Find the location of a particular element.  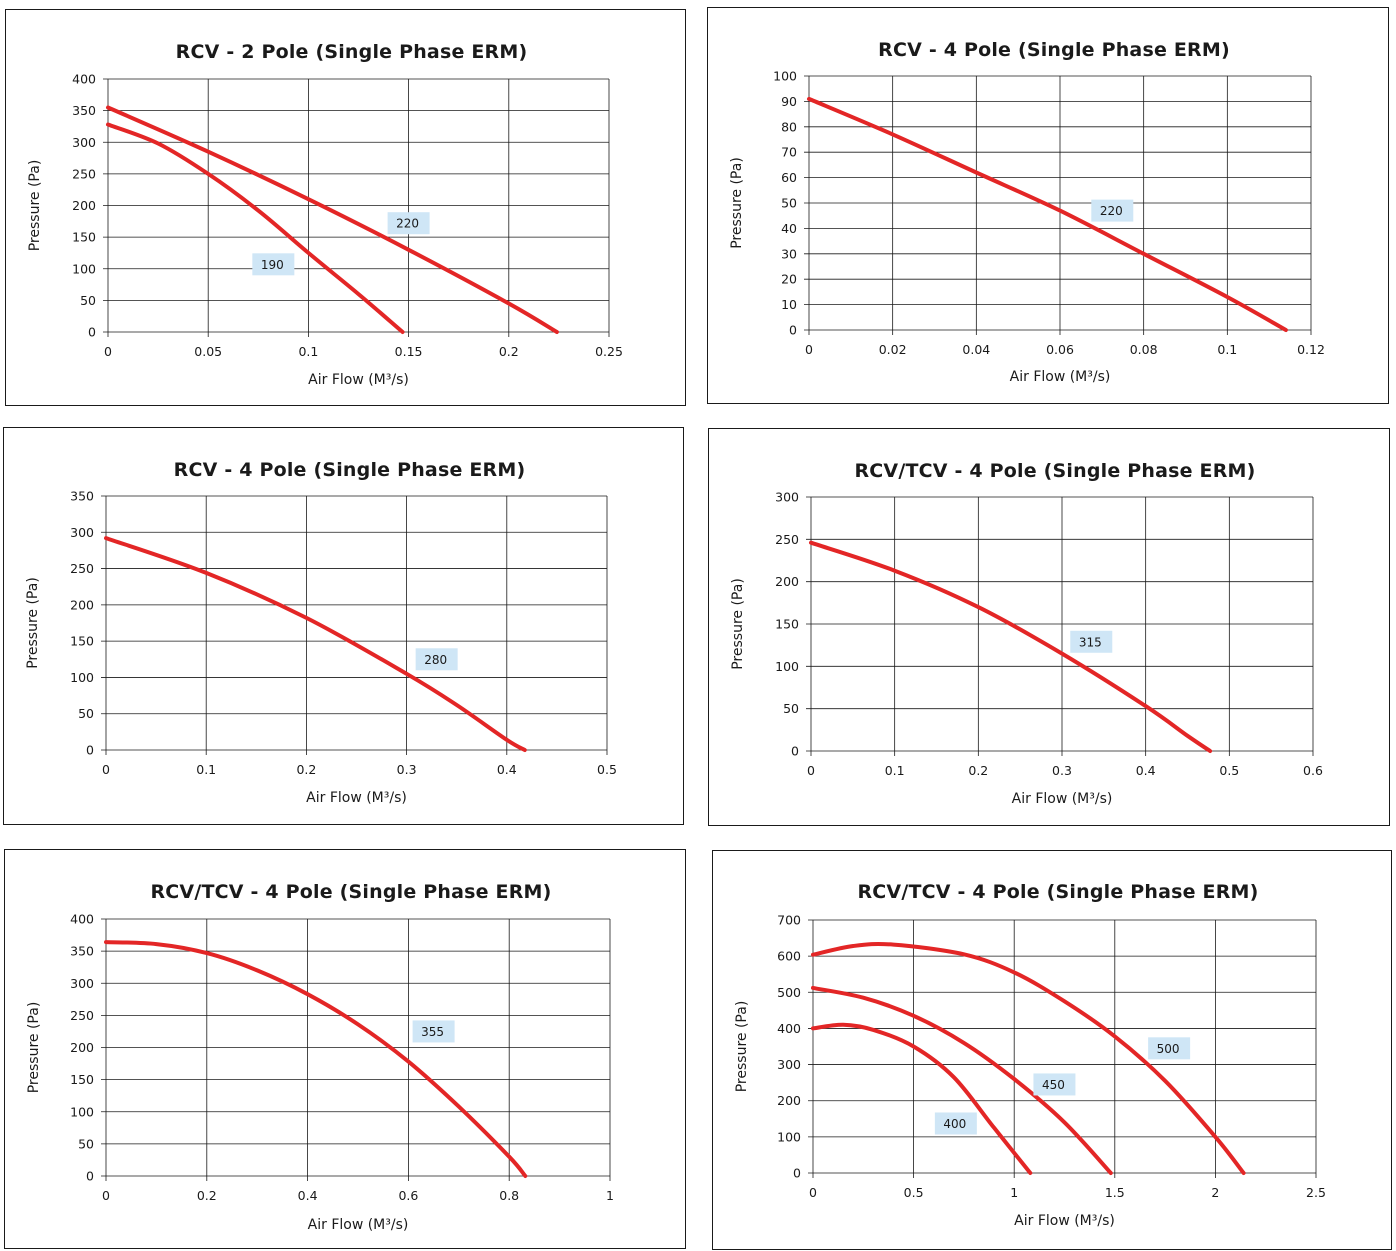

x-tick-label: 0.8 is located at coordinates (509, 1195).